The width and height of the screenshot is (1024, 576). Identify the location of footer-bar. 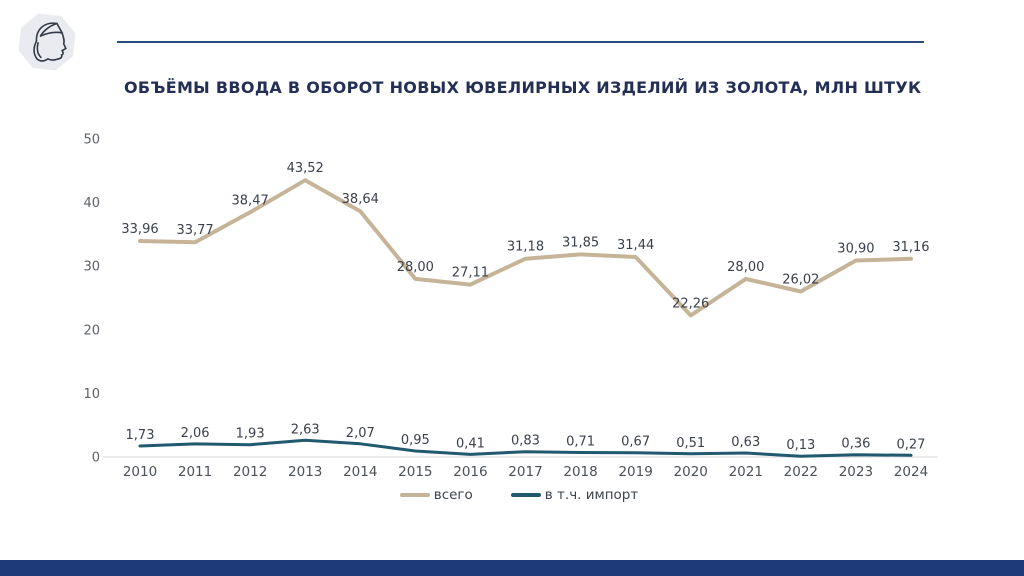
(512, 568).